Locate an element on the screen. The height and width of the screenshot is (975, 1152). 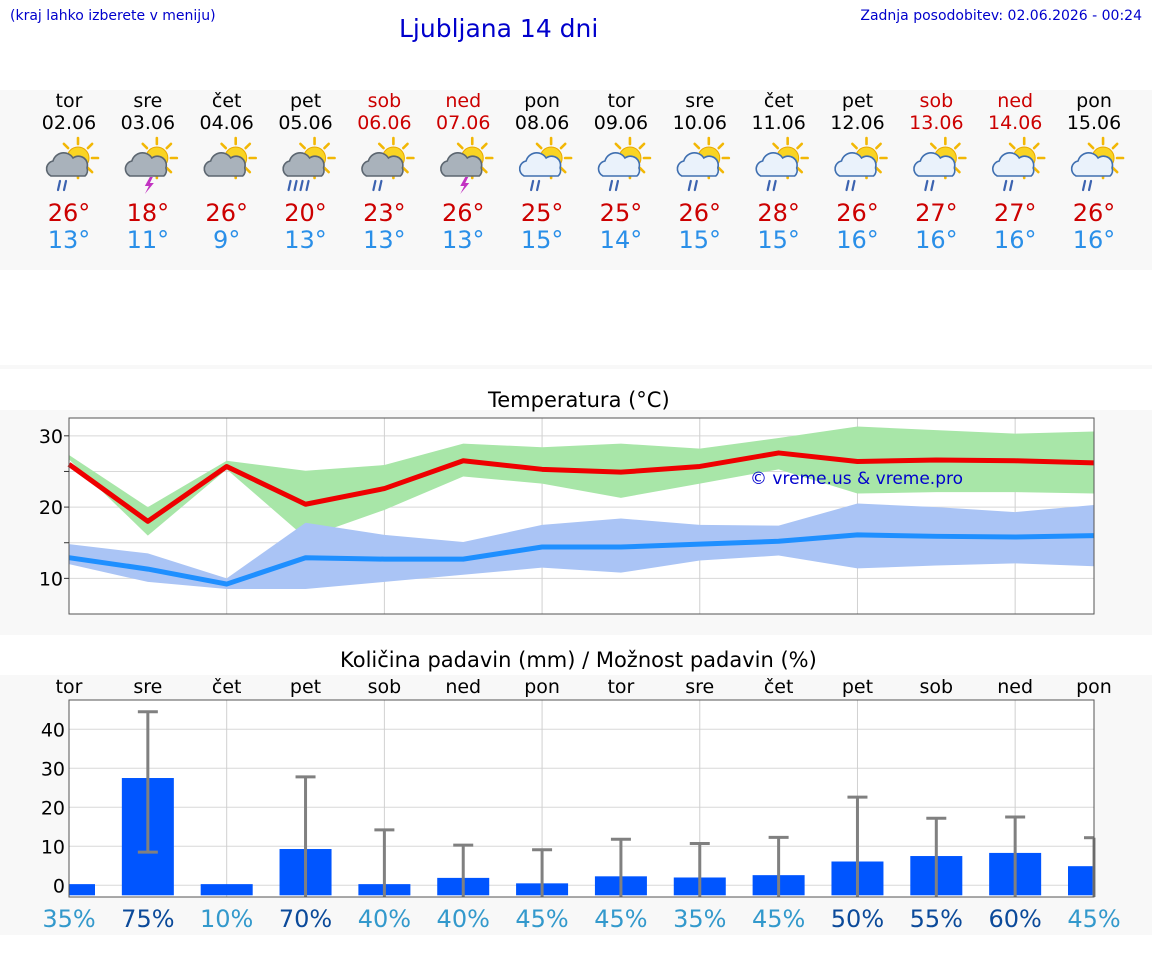
forecast-date: 14.06 is located at coordinates (1015, 123).